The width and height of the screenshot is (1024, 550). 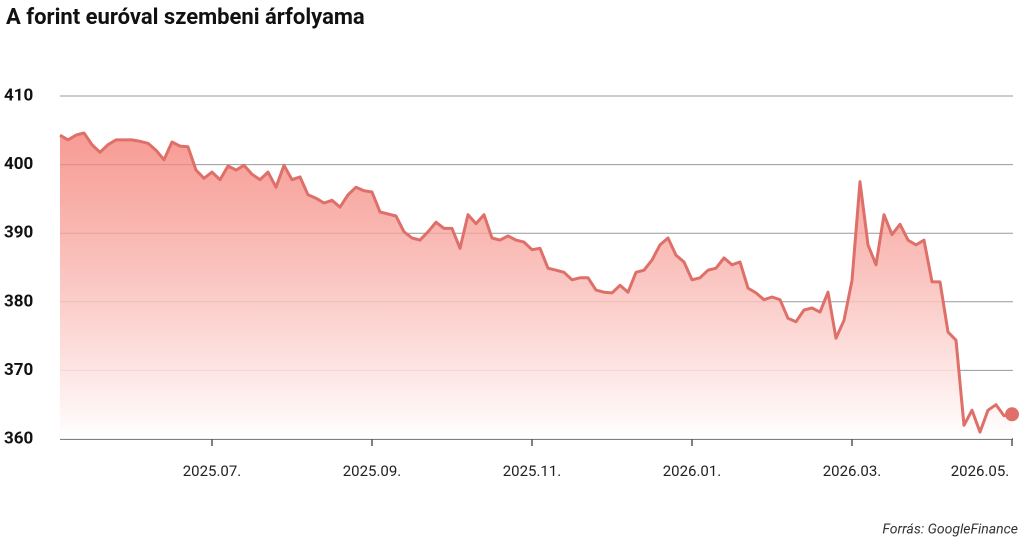 I want to click on x-tick-label: 2026.05., so click(x=980, y=471).